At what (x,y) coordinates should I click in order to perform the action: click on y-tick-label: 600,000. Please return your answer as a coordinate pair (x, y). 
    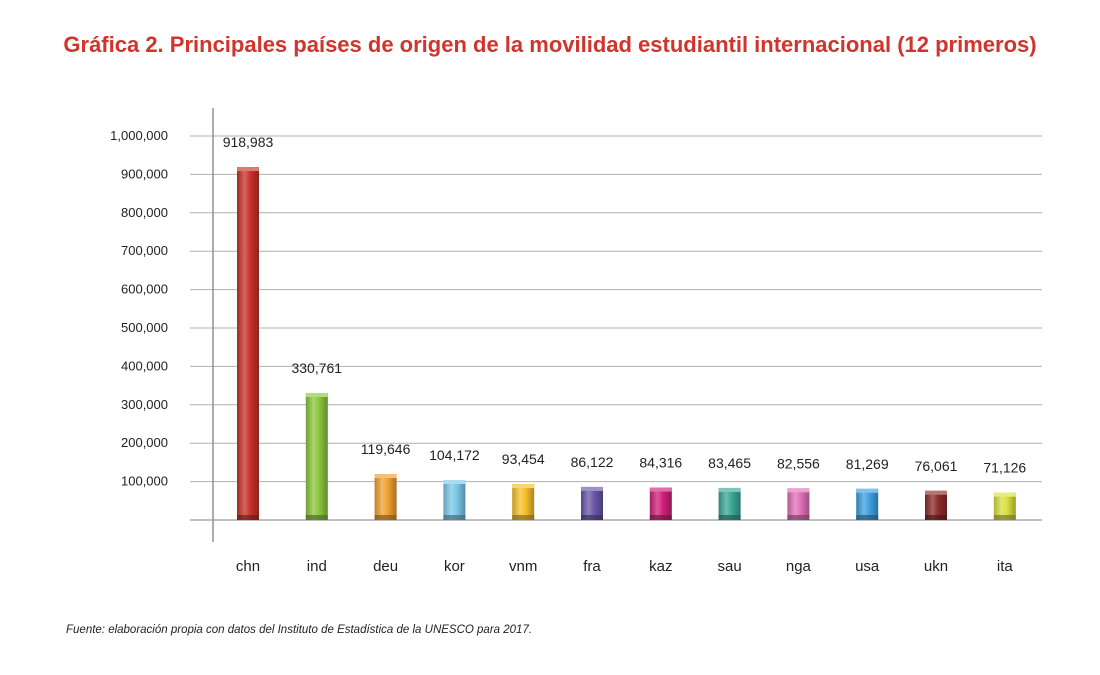
    Looking at the image, I should click on (144, 289).